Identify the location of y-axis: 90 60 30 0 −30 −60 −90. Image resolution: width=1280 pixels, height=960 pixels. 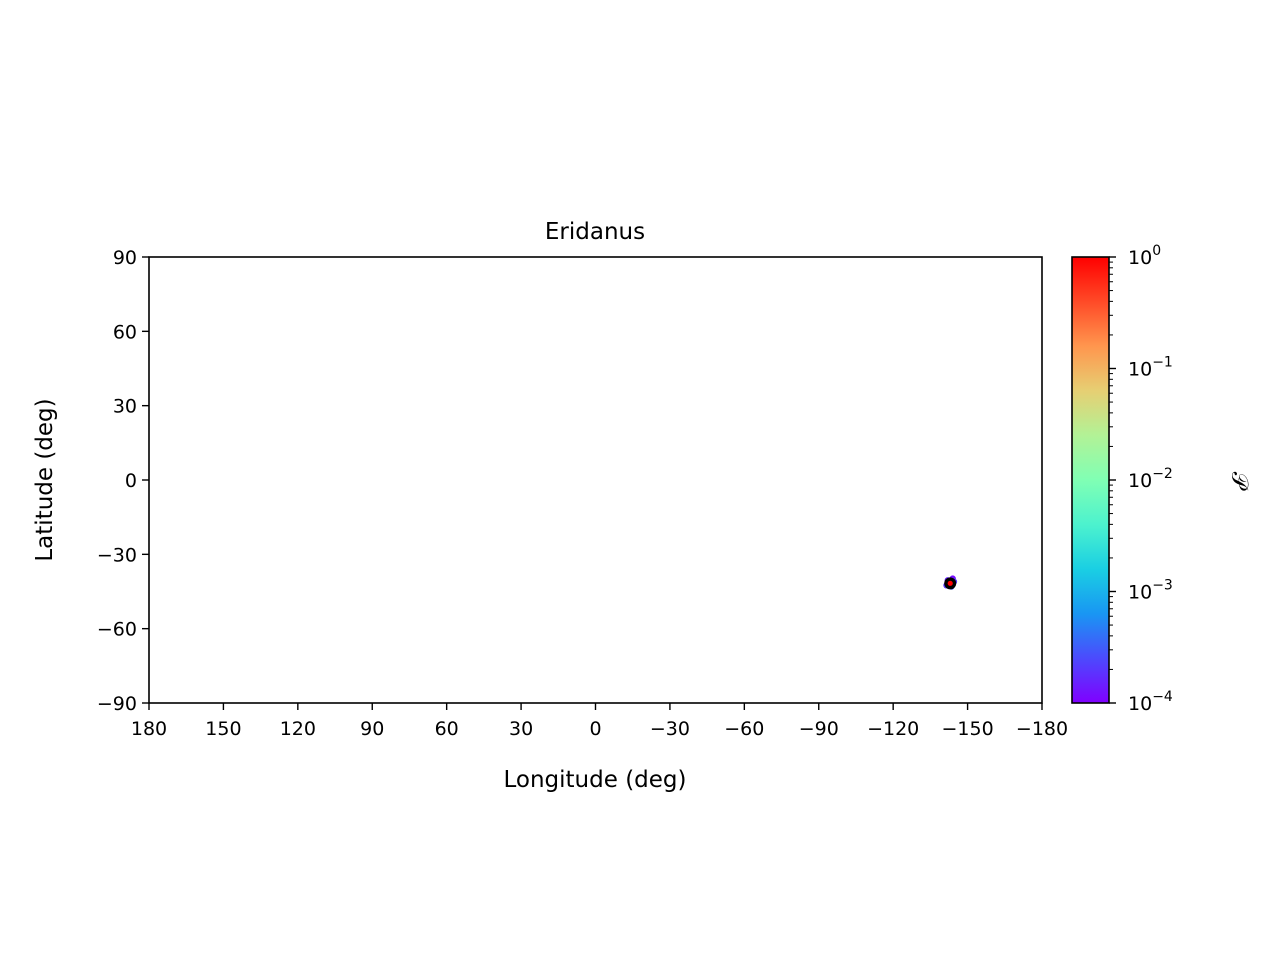
(123, 481).